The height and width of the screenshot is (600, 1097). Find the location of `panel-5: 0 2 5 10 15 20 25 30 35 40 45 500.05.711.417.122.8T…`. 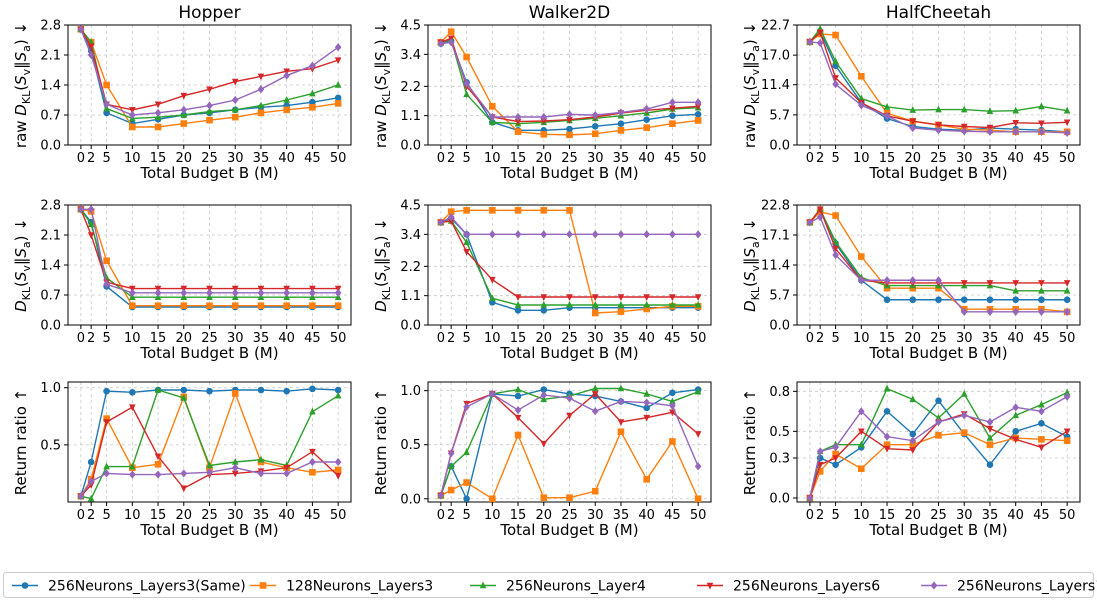

panel-5: 0 2 5 10 15 20 25 30 35 40 45 500.05.711.417.122.8T… is located at coordinates (911, 280).